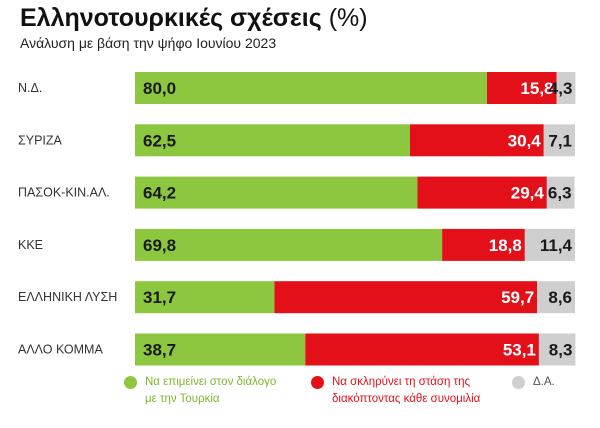  What do you see at coordinates (348, 18) in the screenshot?
I see `chart-title-unit: (%)` at bounding box center [348, 18].